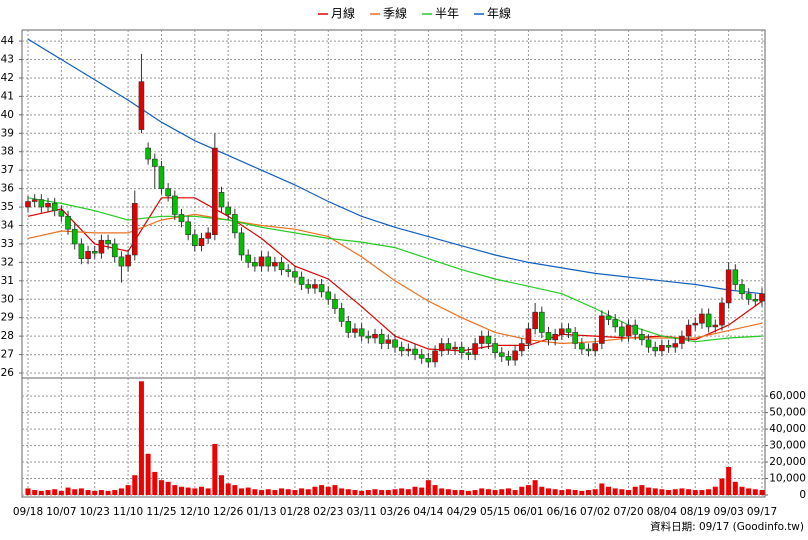 The width and height of the screenshot is (808, 540). I want to click on x-tick-label: 09/18, so click(28, 512).